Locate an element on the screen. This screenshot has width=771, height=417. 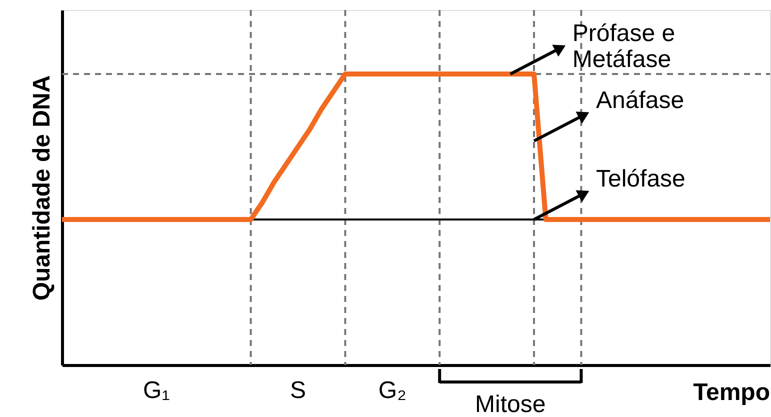
annotation: Telófase is located at coordinates (641, 179).